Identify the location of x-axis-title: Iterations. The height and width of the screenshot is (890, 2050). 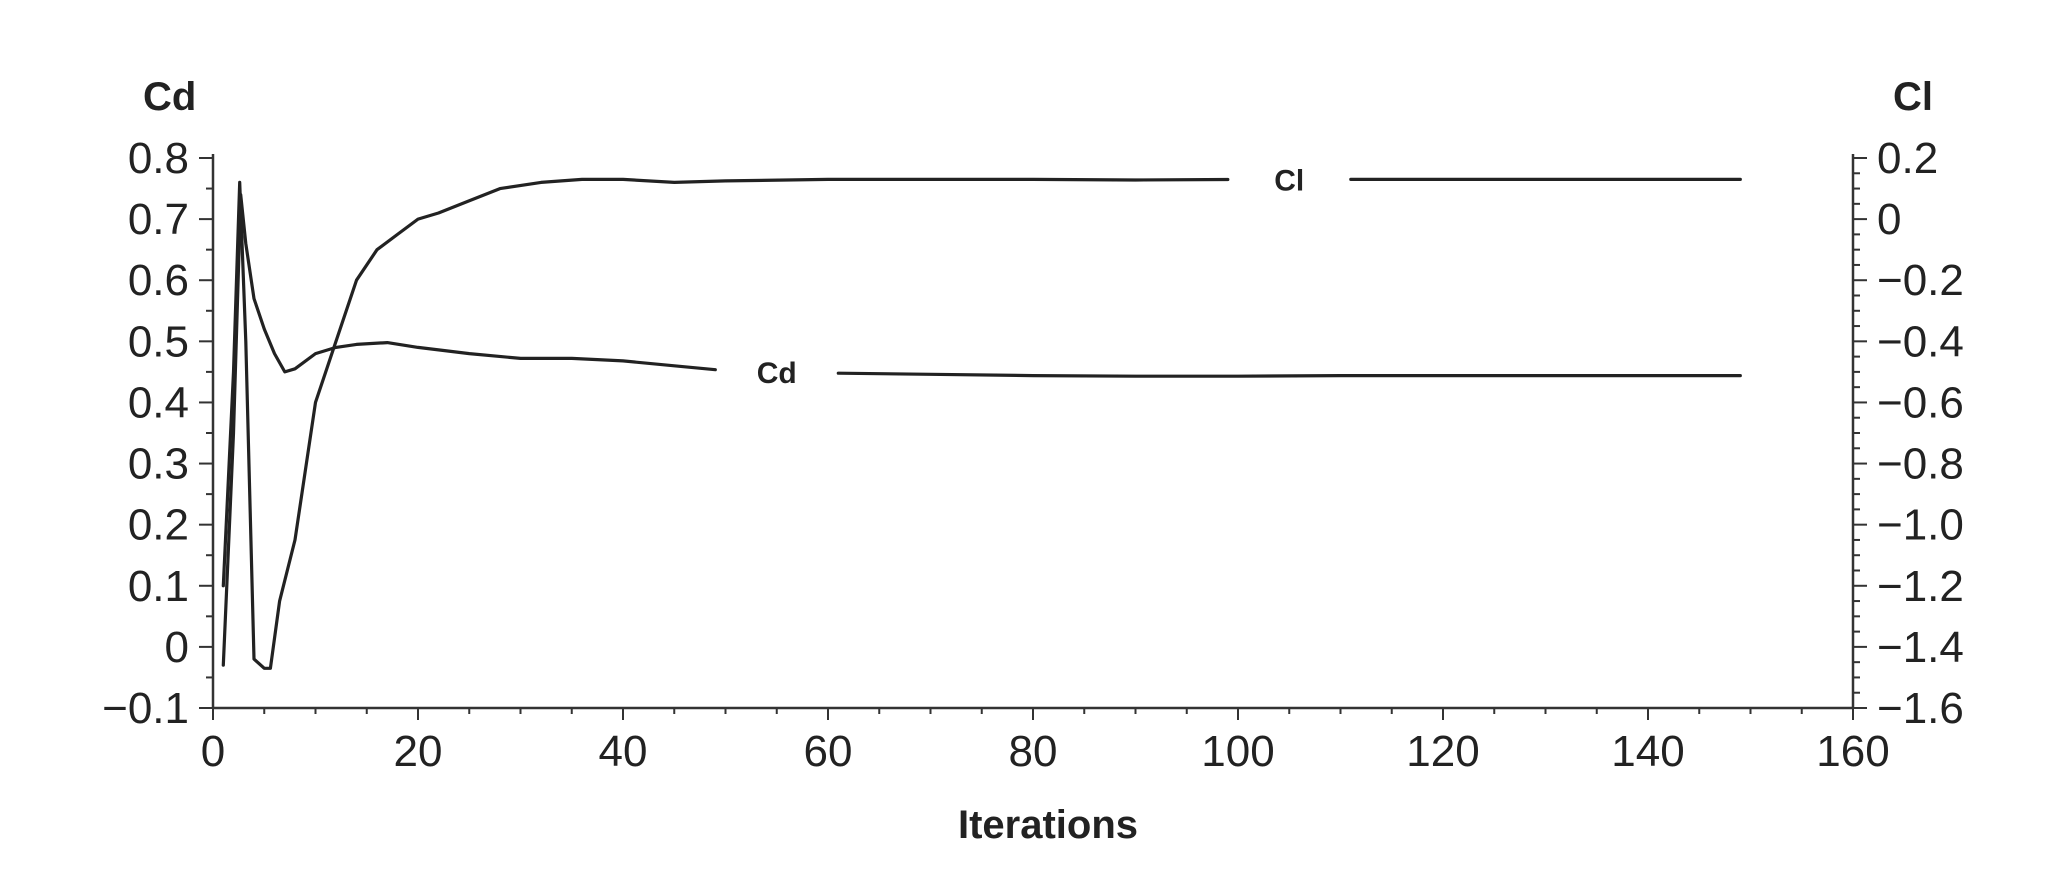
(1048, 825).